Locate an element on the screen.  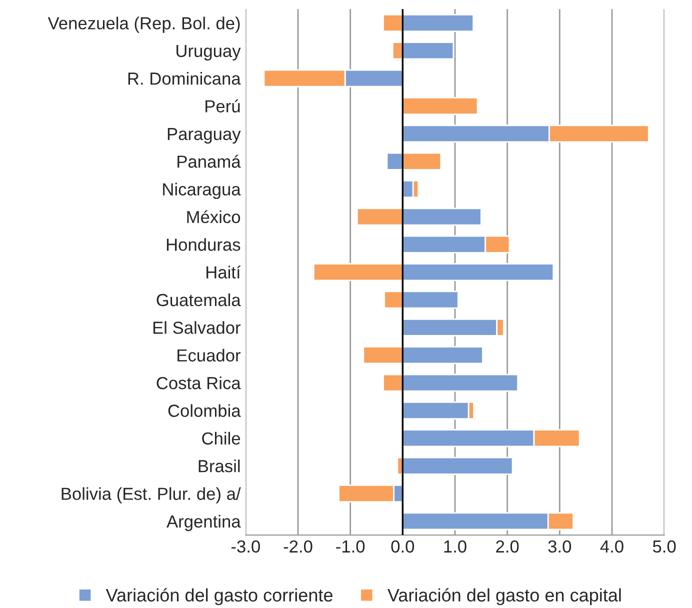
y-tick-label: Guatemala is located at coordinates (198, 299).